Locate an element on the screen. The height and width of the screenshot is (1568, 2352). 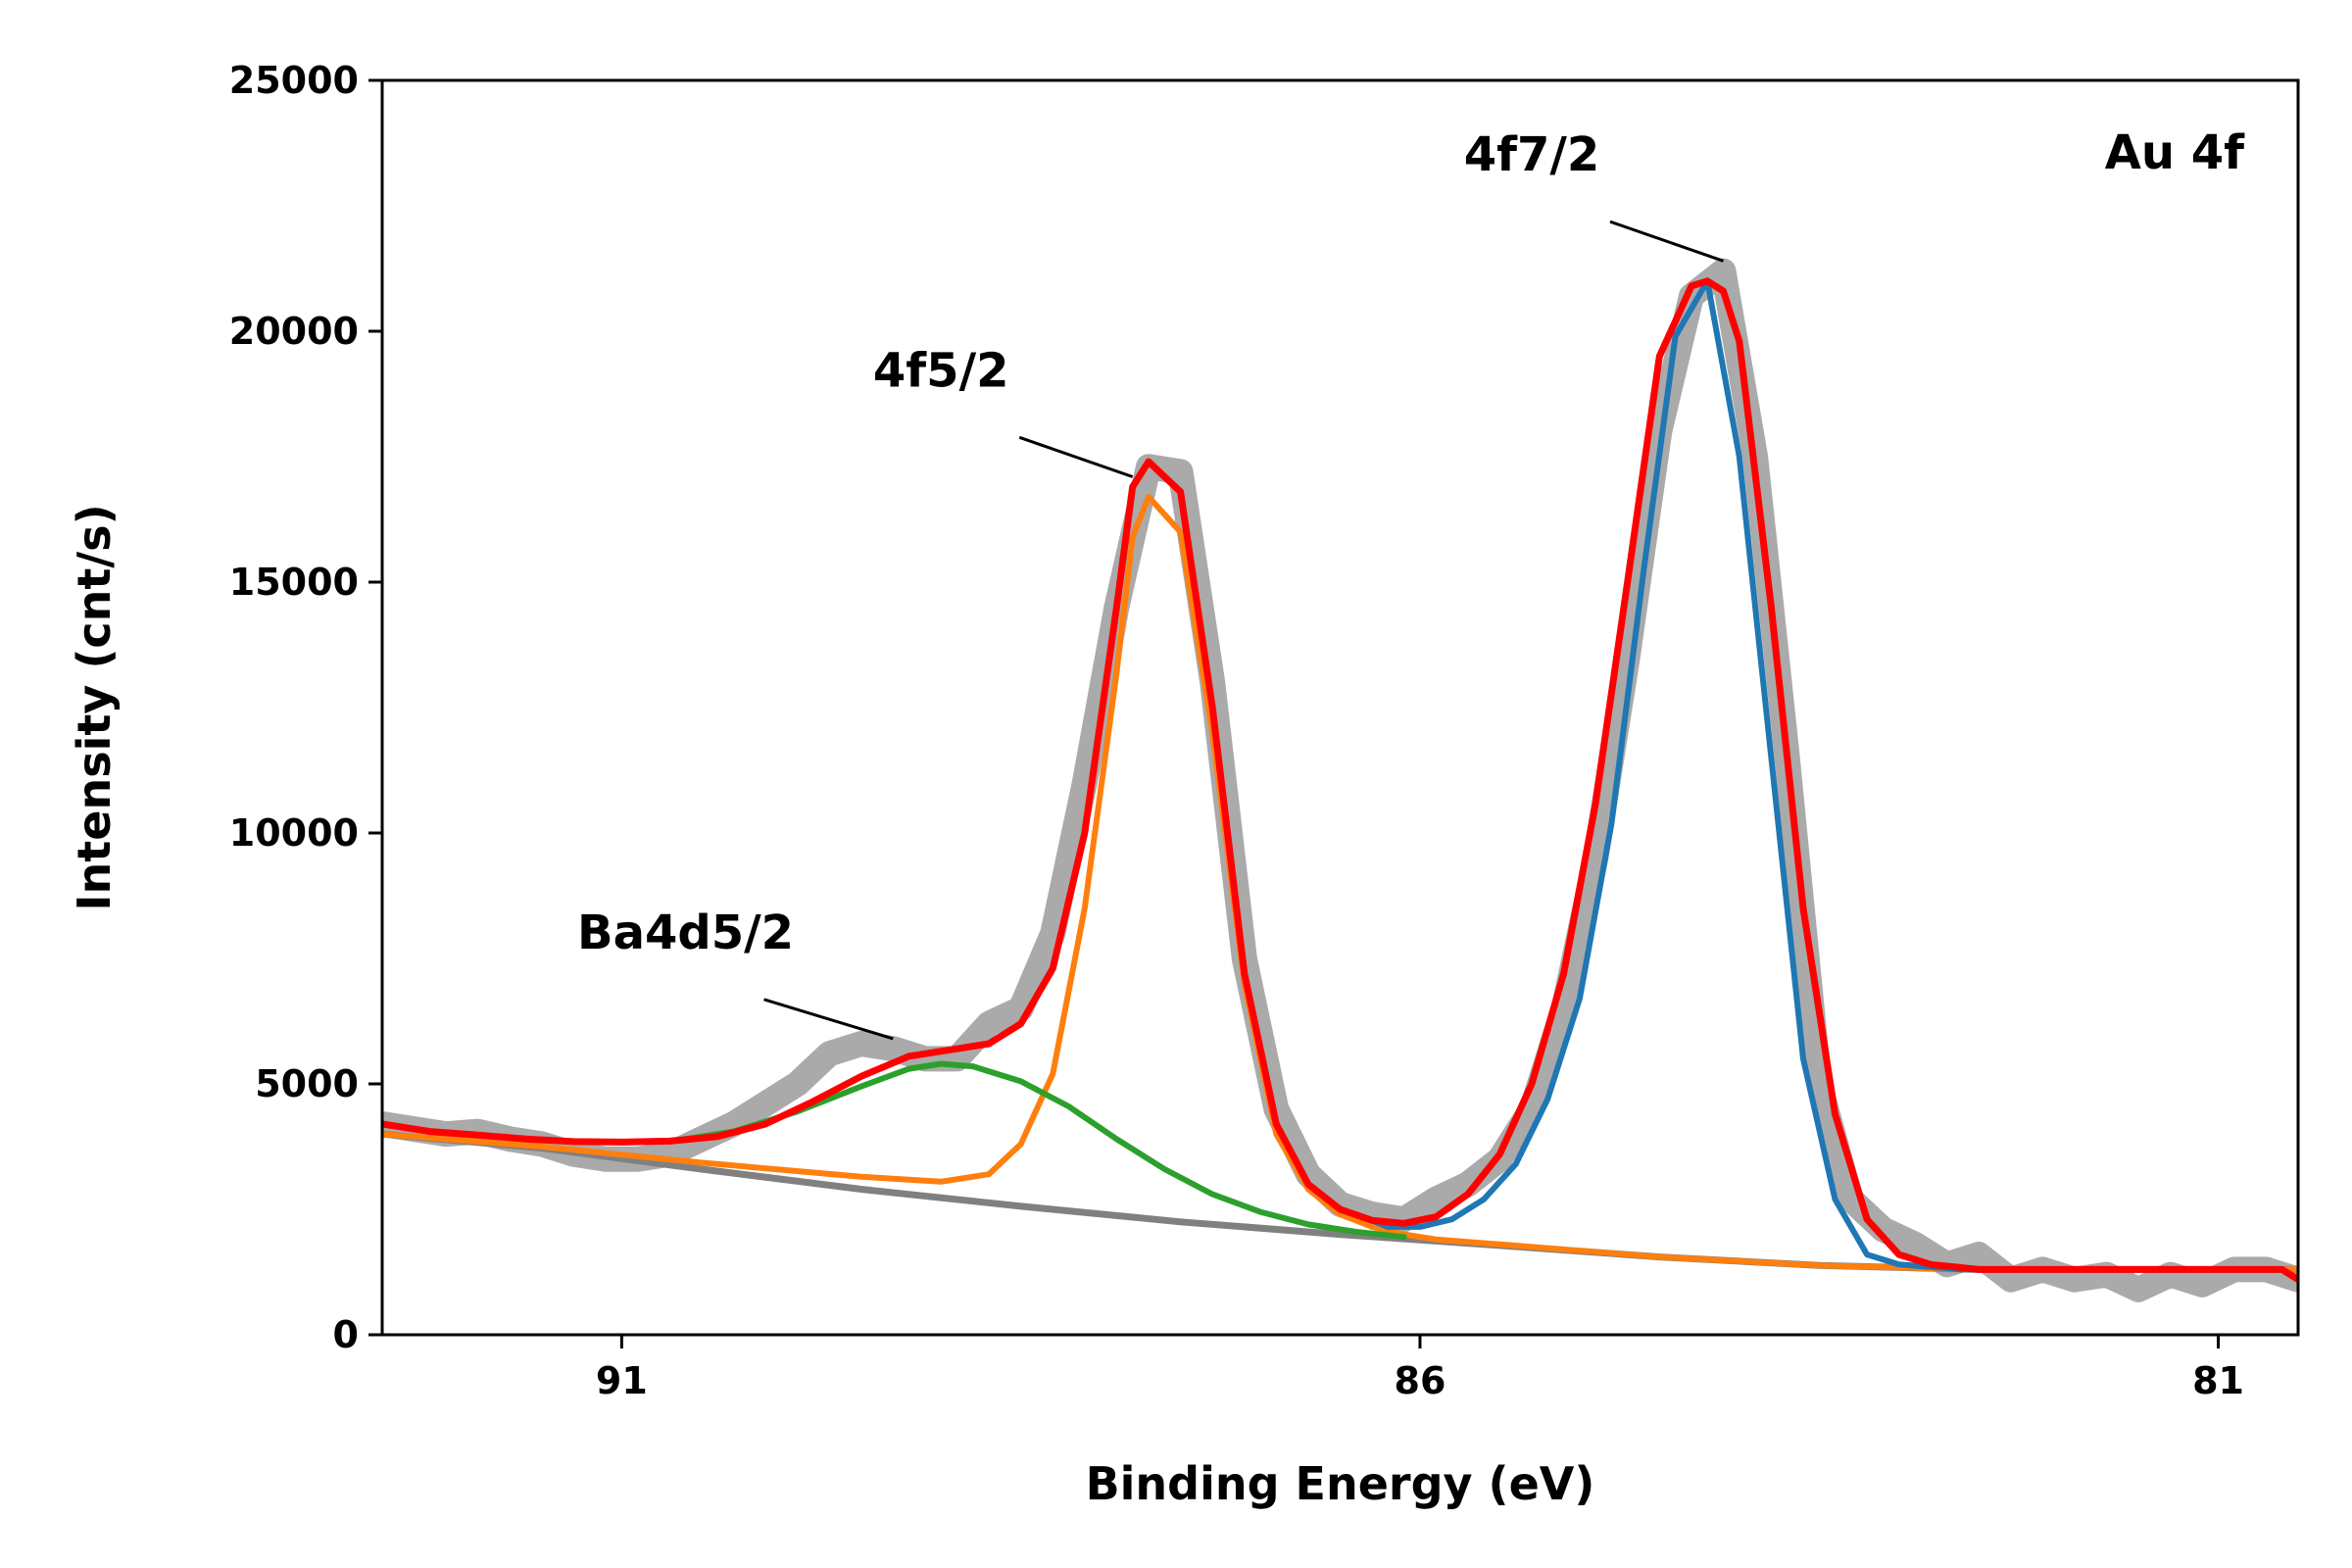
y-tick-label: 20000 is located at coordinates (294, 331).